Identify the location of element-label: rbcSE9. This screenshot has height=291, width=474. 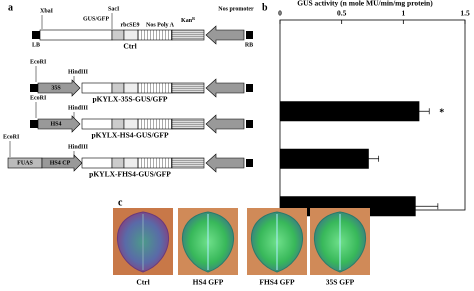
(129, 25).